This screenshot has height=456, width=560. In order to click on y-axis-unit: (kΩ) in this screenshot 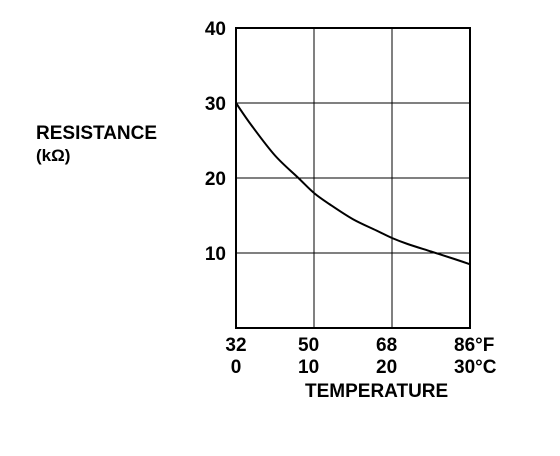, I will do `click(53, 155)`.